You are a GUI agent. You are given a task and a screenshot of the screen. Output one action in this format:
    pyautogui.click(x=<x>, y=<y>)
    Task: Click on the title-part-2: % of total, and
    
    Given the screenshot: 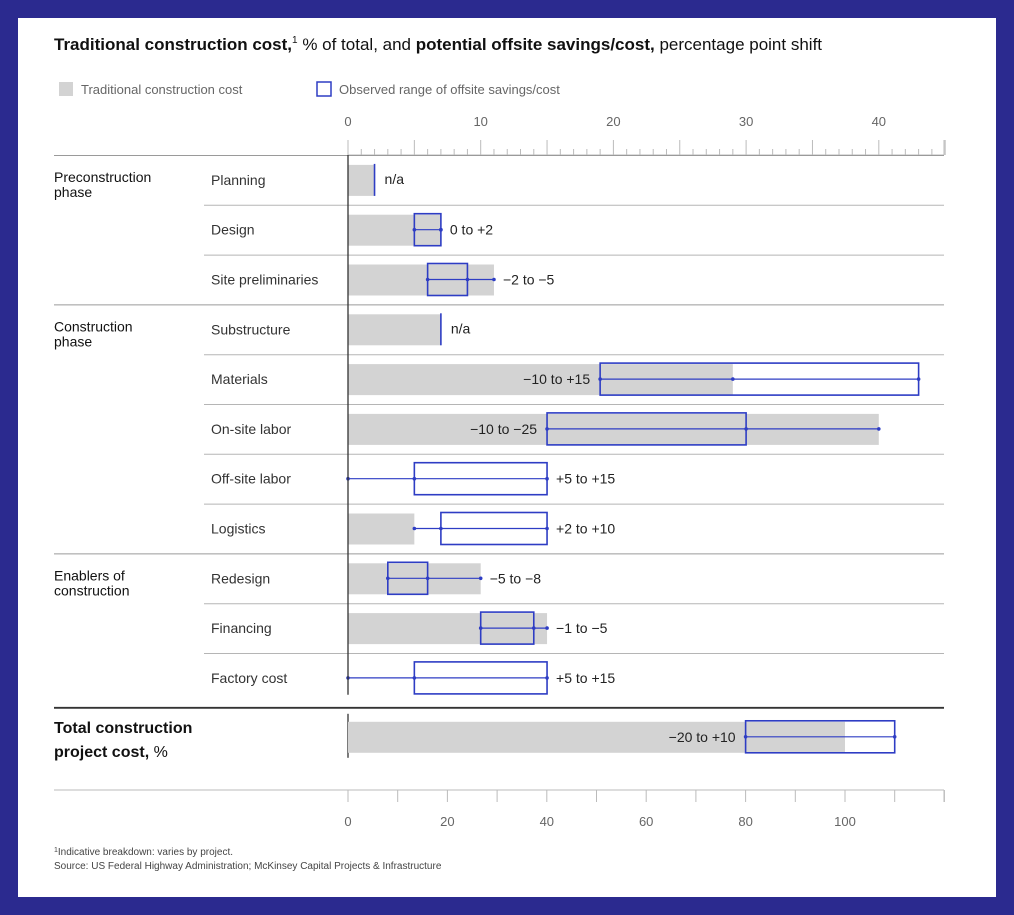 What is the action you would take?
    pyautogui.click(x=357, y=44)
    